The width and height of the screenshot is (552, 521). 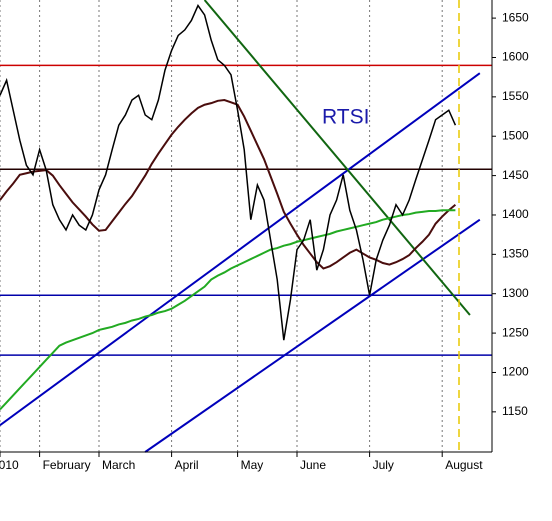 What do you see at coordinates (515, 293) in the screenshot?
I see `y-tick-label: 1300` at bounding box center [515, 293].